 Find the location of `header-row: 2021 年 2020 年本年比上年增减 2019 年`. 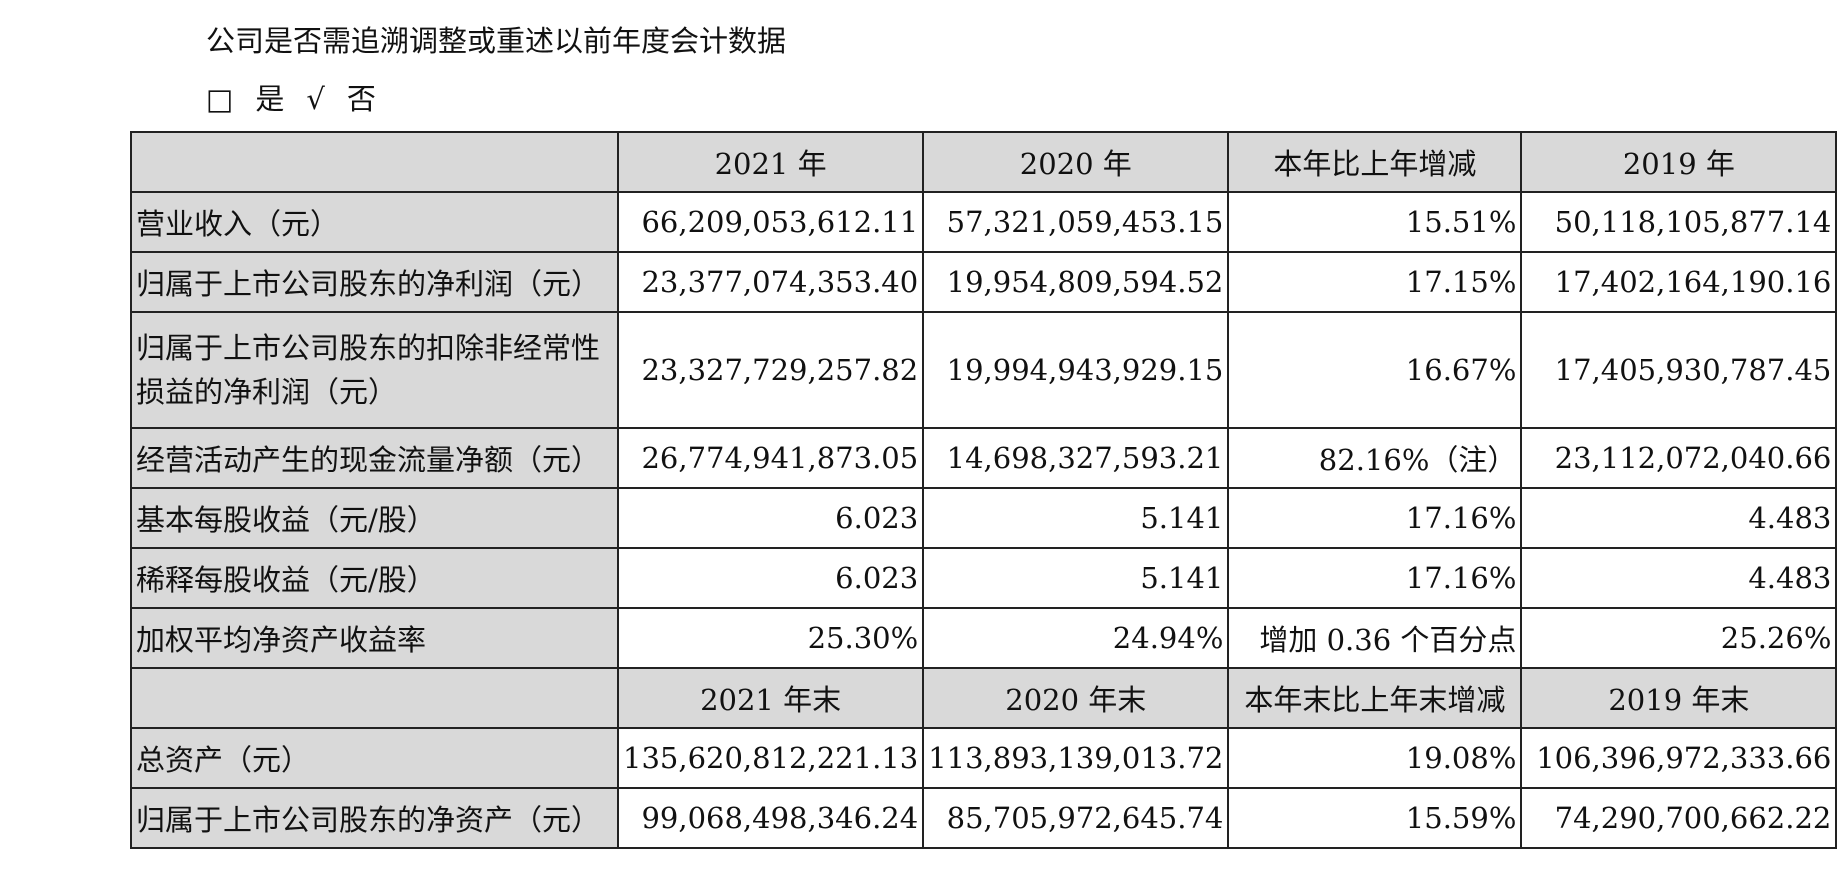

header-row: 2021 年 2020 年本年比上年增减 2019 年 is located at coordinates (984, 162).